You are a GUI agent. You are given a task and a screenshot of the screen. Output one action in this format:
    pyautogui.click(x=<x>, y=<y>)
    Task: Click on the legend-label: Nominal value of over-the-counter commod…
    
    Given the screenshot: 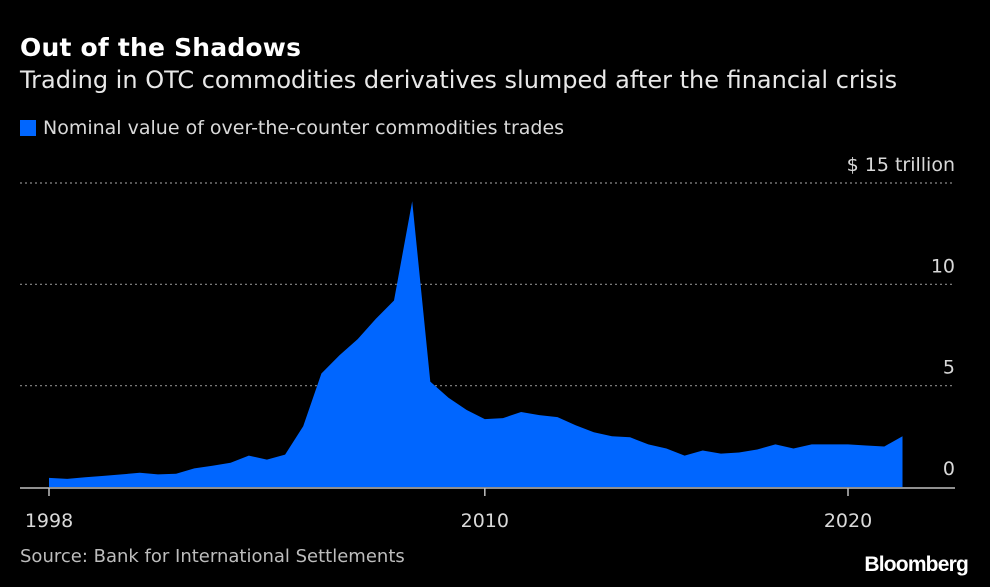 What is the action you would take?
    pyautogui.click(x=304, y=128)
    